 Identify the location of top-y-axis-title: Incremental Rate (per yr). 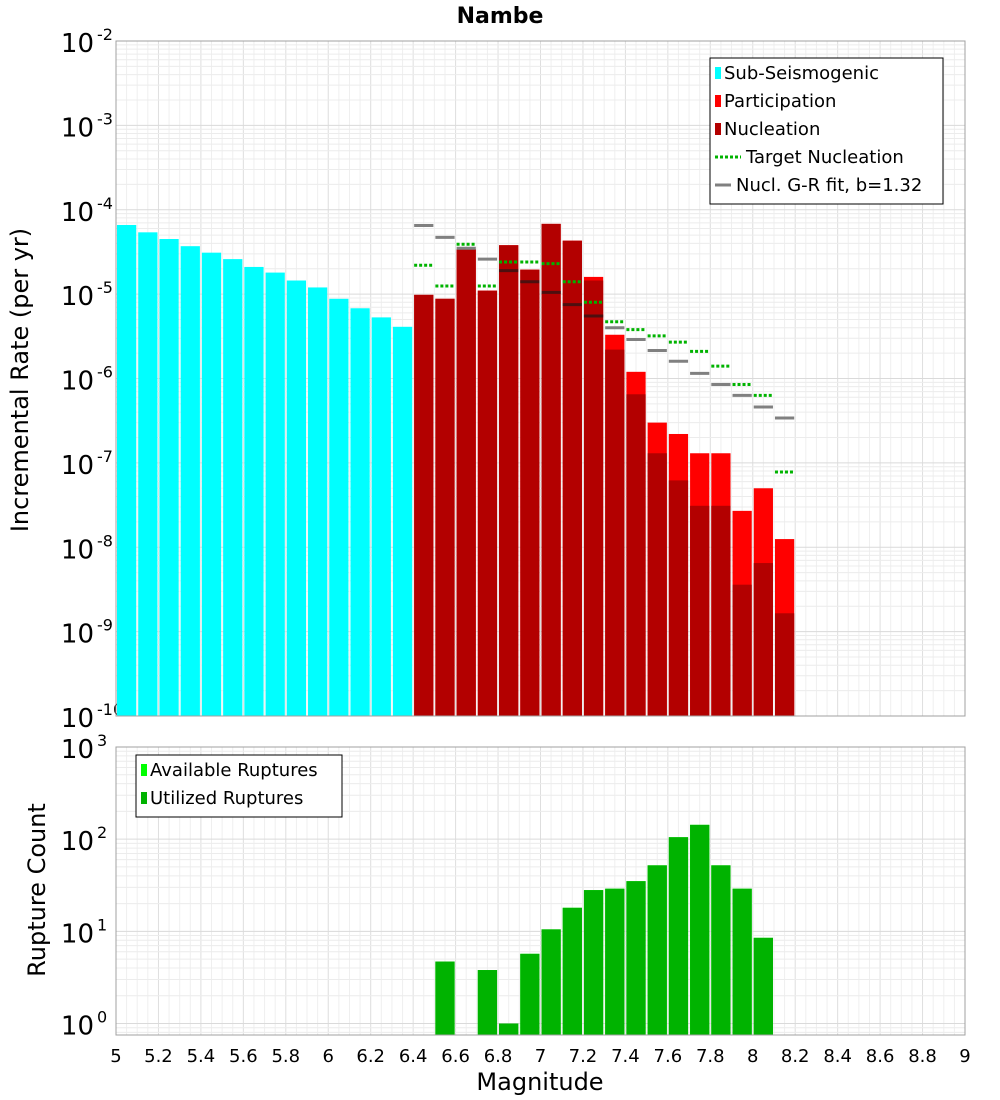
(20, 380).